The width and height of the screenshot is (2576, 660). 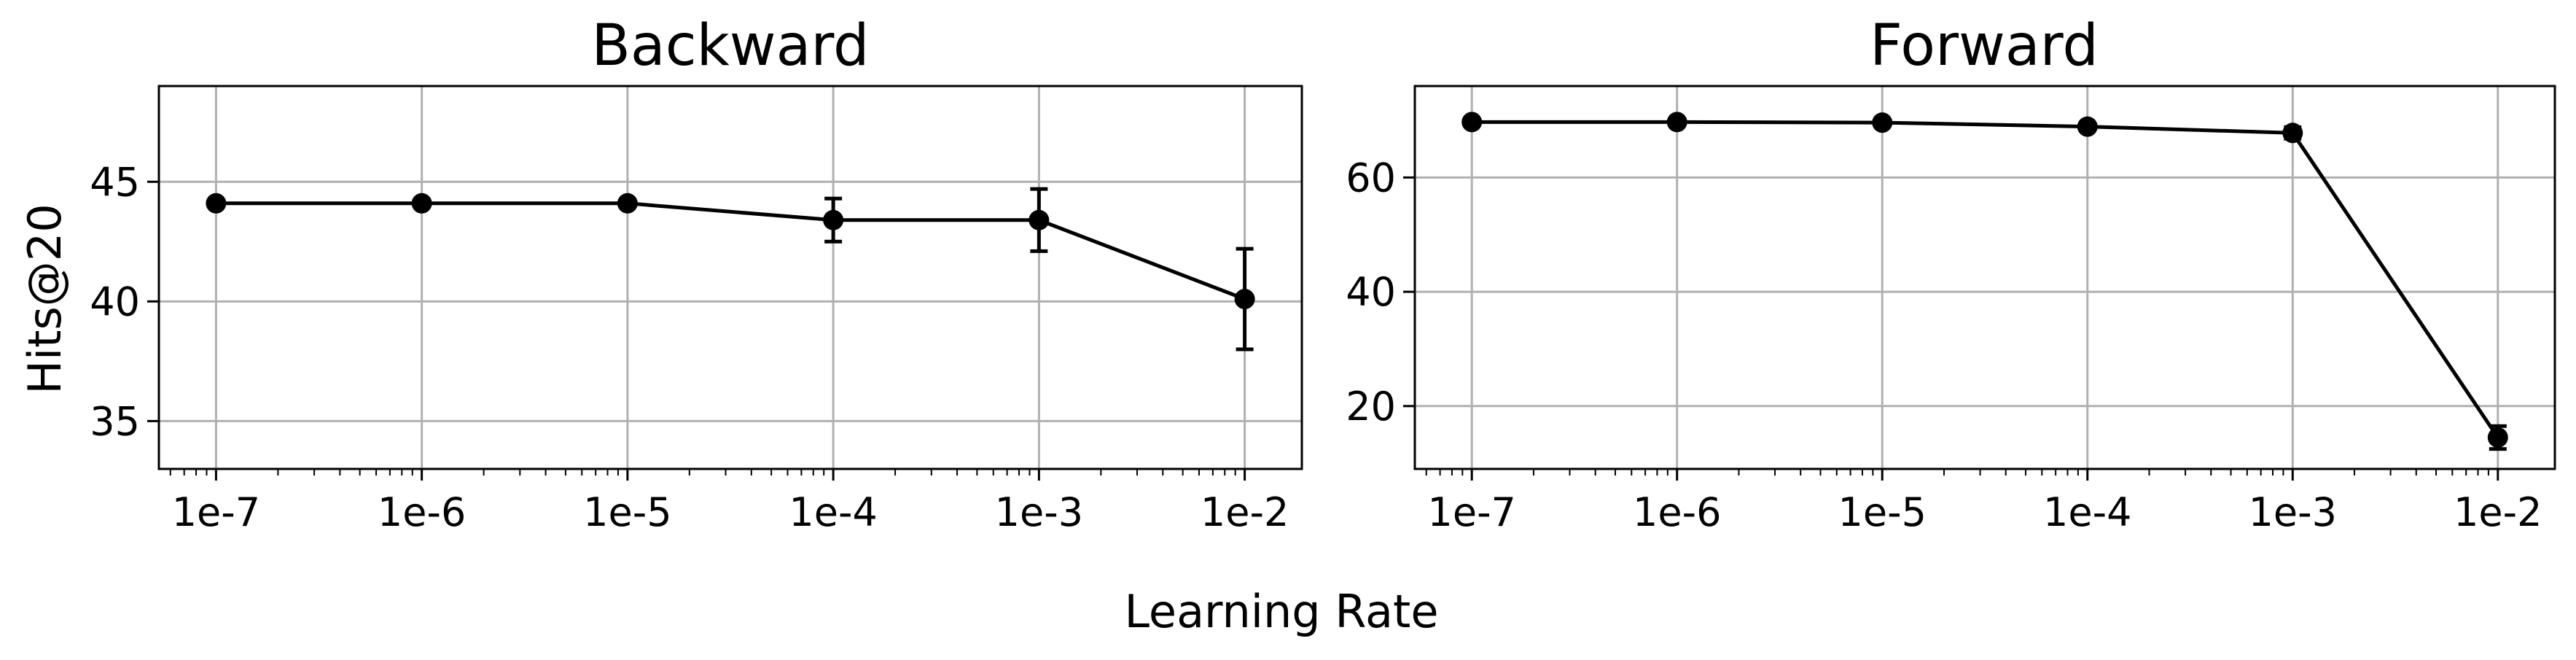 I want to click on y-tick-label: 20, so click(x=1371, y=407).